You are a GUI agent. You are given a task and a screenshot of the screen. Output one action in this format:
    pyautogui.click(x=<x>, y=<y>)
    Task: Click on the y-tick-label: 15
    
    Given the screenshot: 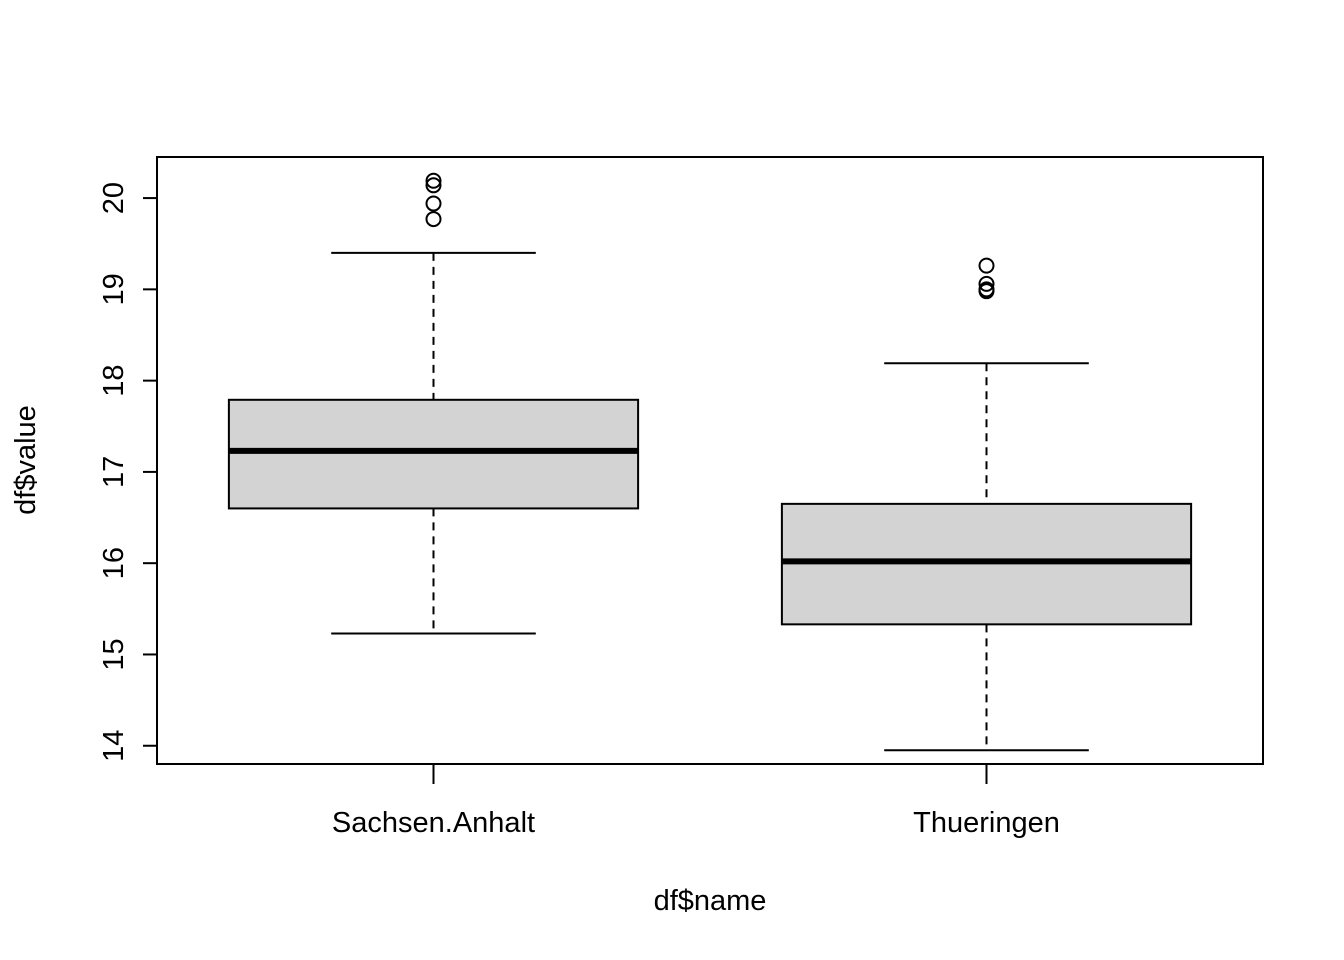 What is the action you would take?
    pyautogui.click(x=114, y=654)
    